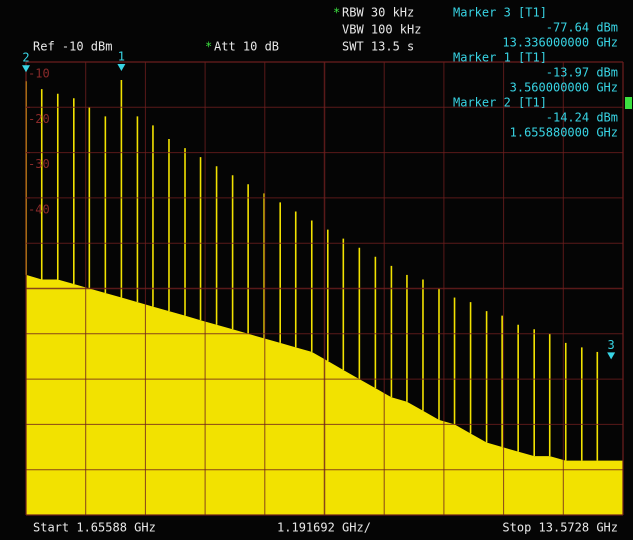  What do you see at coordinates (582, 73) in the screenshot?
I see `marker-level: -13.97 dBm` at bounding box center [582, 73].